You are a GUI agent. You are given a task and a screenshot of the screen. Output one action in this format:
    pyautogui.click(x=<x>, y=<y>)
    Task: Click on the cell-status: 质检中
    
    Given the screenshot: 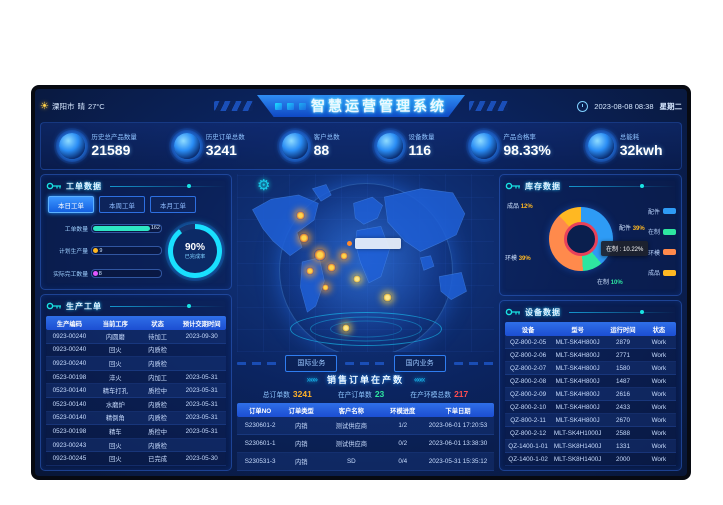 What is the action you would take?
    pyautogui.click(x=158, y=392)
    